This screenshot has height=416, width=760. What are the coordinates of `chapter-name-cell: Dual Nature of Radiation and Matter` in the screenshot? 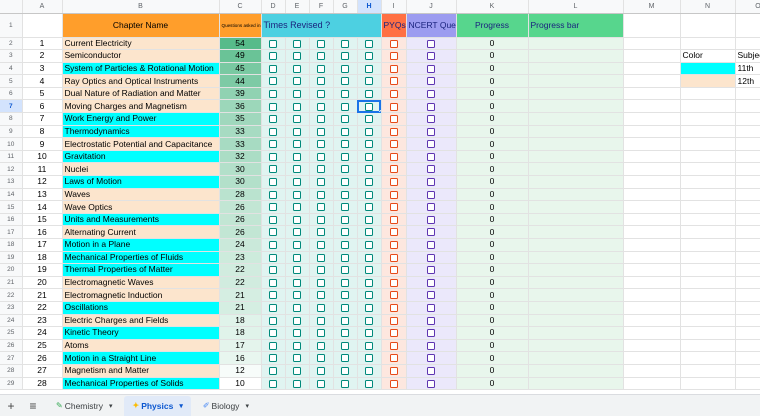 It's located at (141, 94).